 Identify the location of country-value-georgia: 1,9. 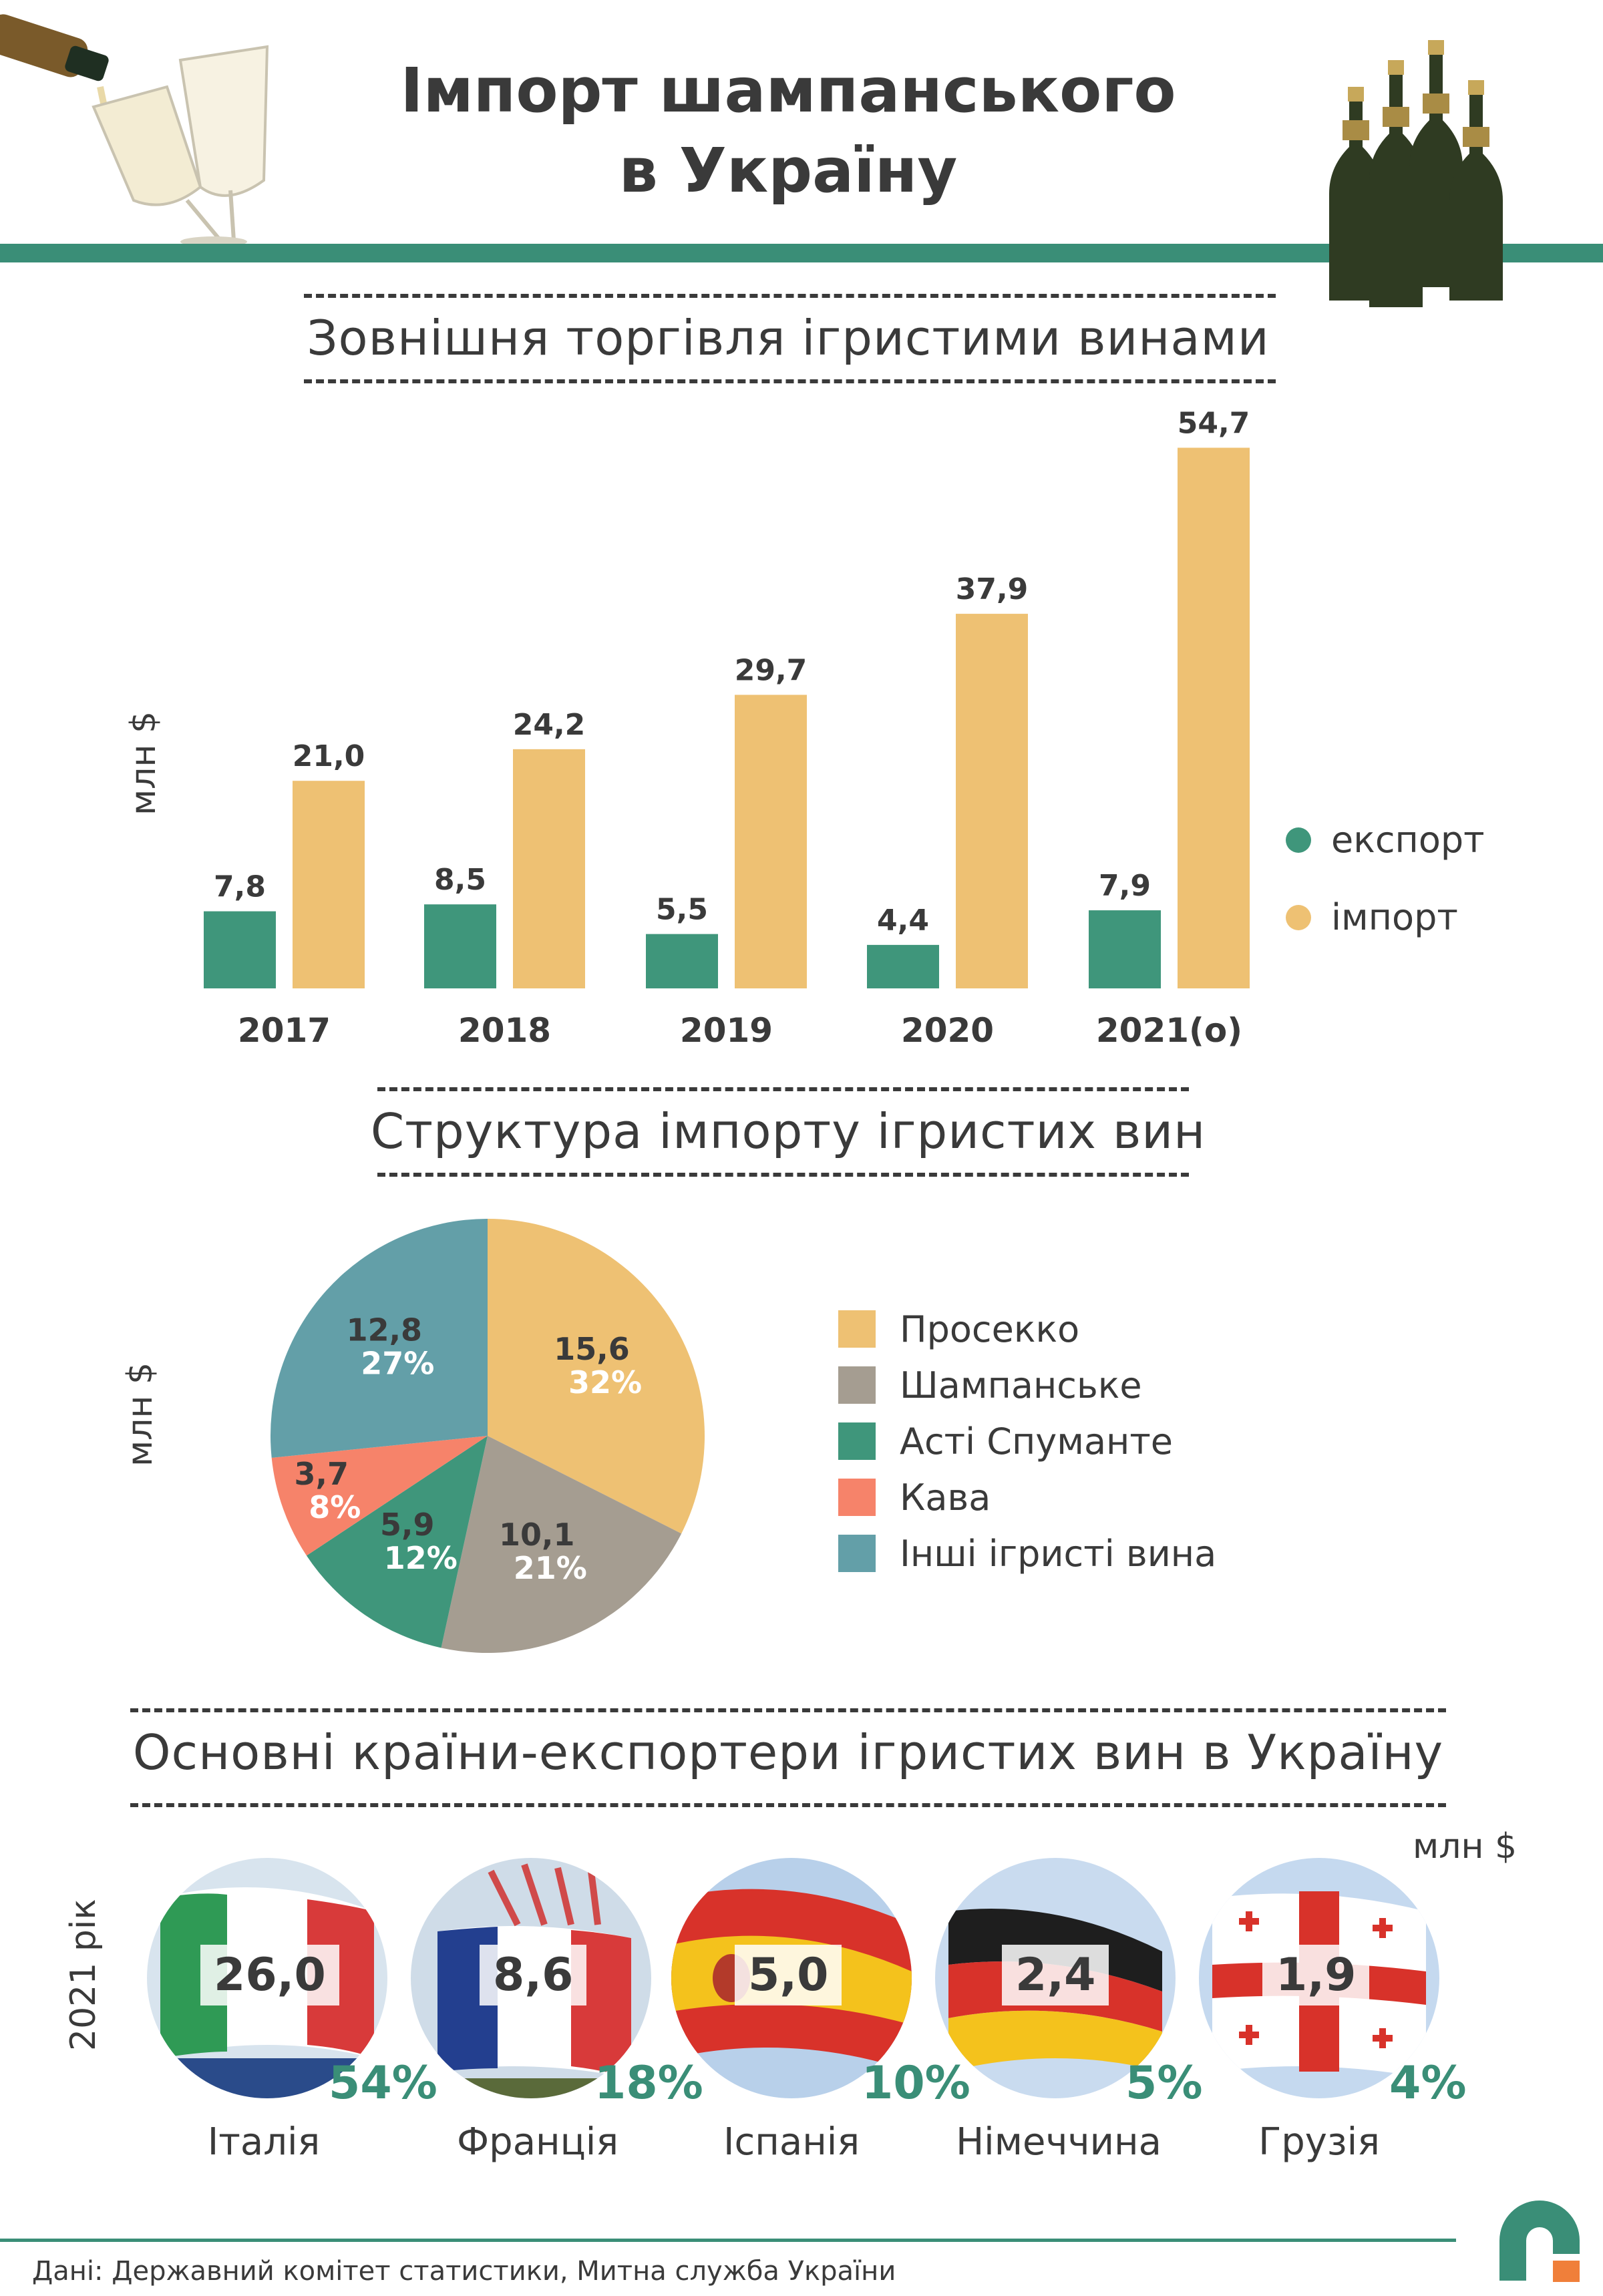
(1316, 1975).